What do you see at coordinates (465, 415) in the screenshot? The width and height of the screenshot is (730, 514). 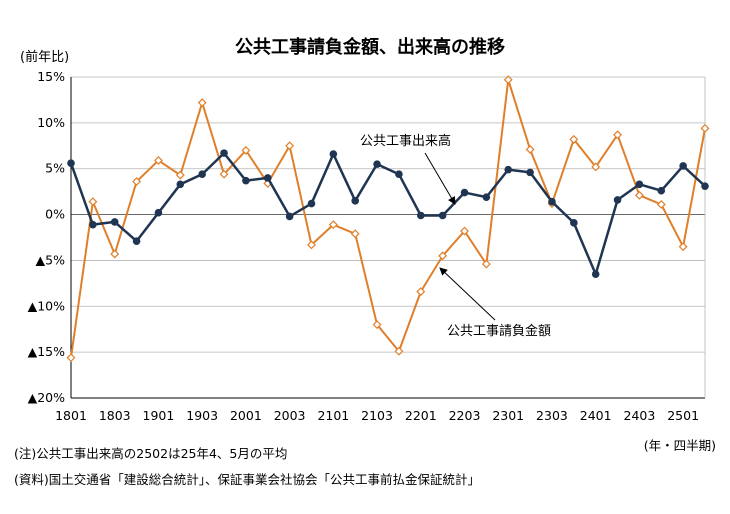 I see `x-tick-label: 2203` at bounding box center [465, 415].